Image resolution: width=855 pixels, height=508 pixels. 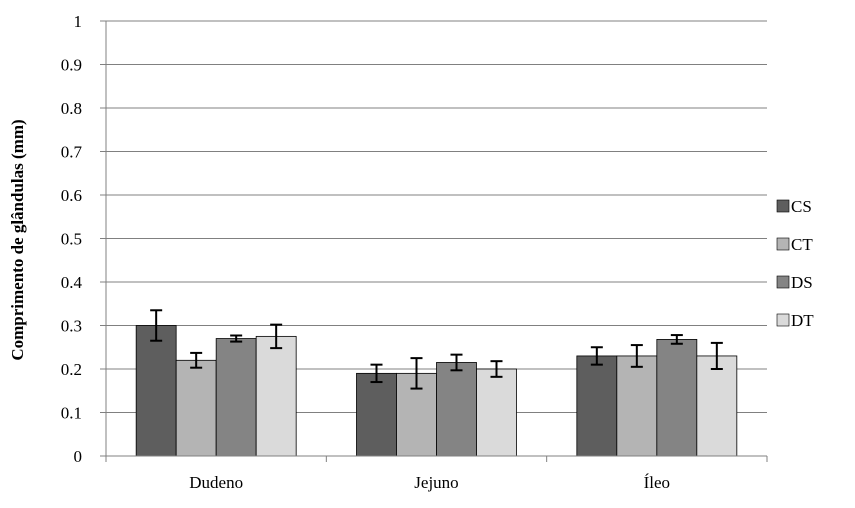 I want to click on category-labels: Dudeno Jejuno Íleo, so click(x=429, y=482).